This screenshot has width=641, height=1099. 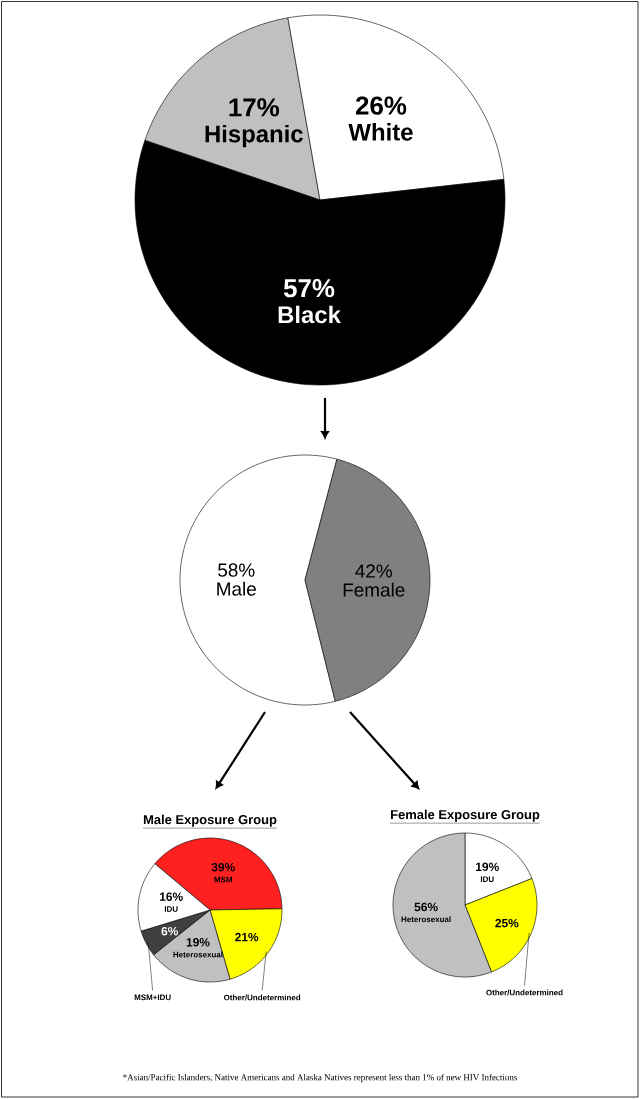 I want to click on chart-title: Female Exposure Group, so click(x=465, y=815).